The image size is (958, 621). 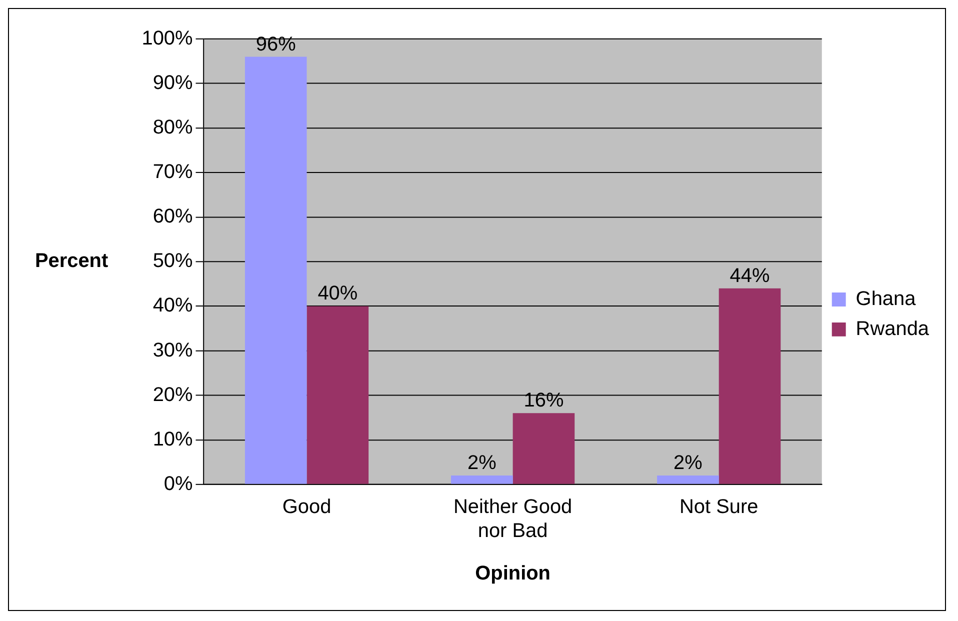 What do you see at coordinates (179, 483) in the screenshot?
I see `y-tick-label: 0%` at bounding box center [179, 483].